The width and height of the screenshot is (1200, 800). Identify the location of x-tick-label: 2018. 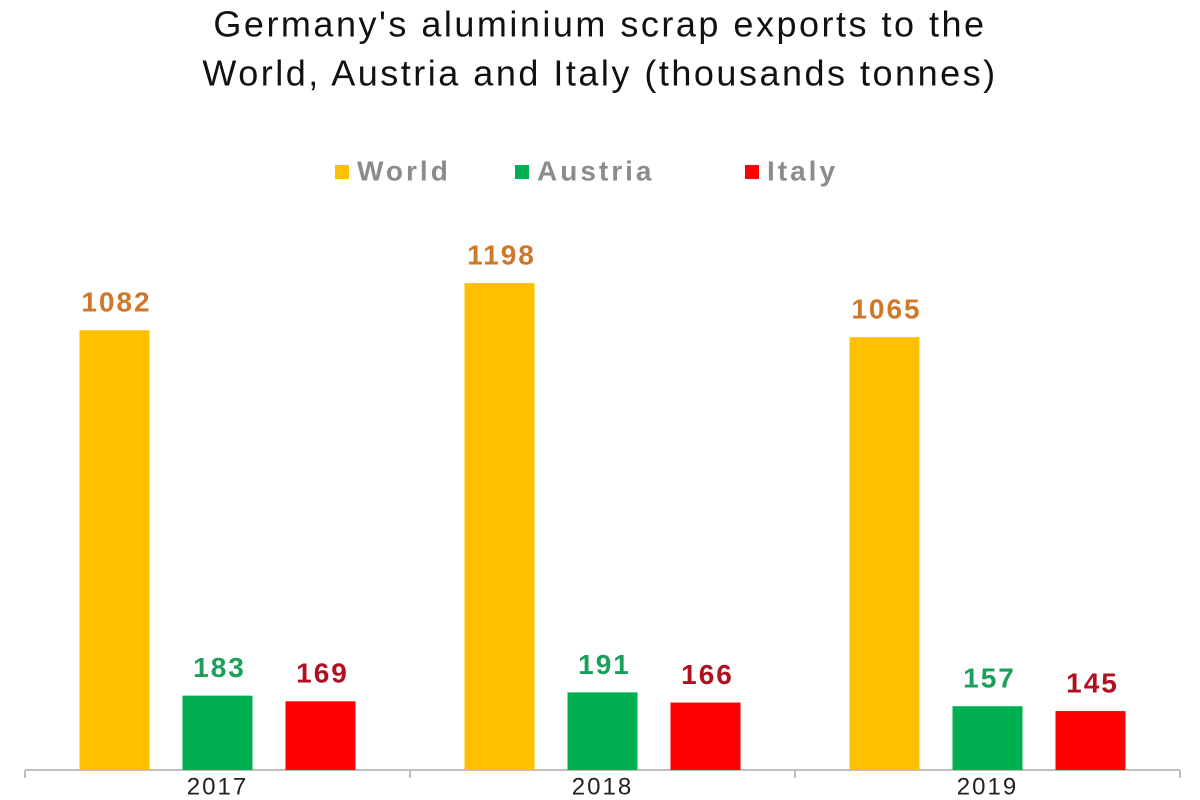
(602, 786).